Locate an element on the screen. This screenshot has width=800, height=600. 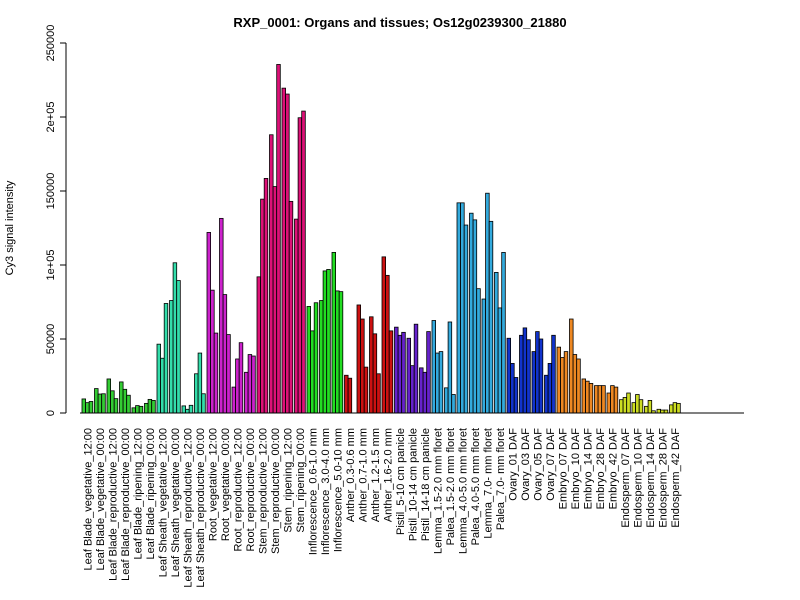
x-tick-label: Stem_reproductive_00:00 is located at coordinates (276, 491).